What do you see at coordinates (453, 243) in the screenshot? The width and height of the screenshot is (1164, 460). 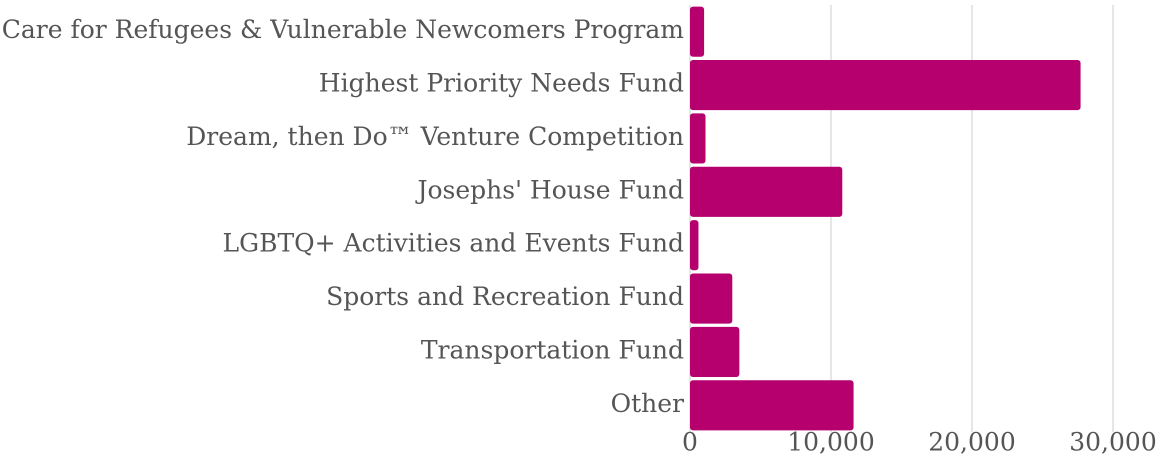 I see `y-tick-label: LGBTQ+ Activities and Events Fund` at bounding box center [453, 243].